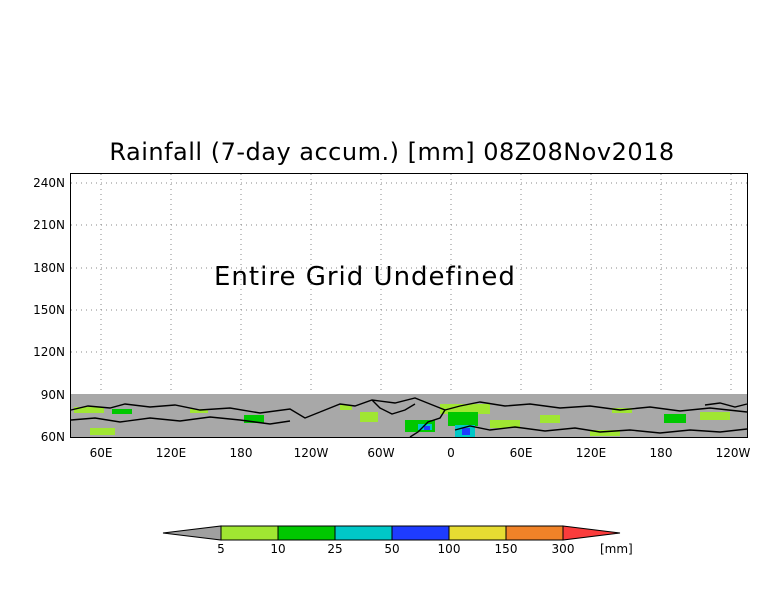 This screenshot has width=784, height=612. What do you see at coordinates (49, 310) in the screenshot?
I see `lat-label: 150N` at bounding box center [49, 310].